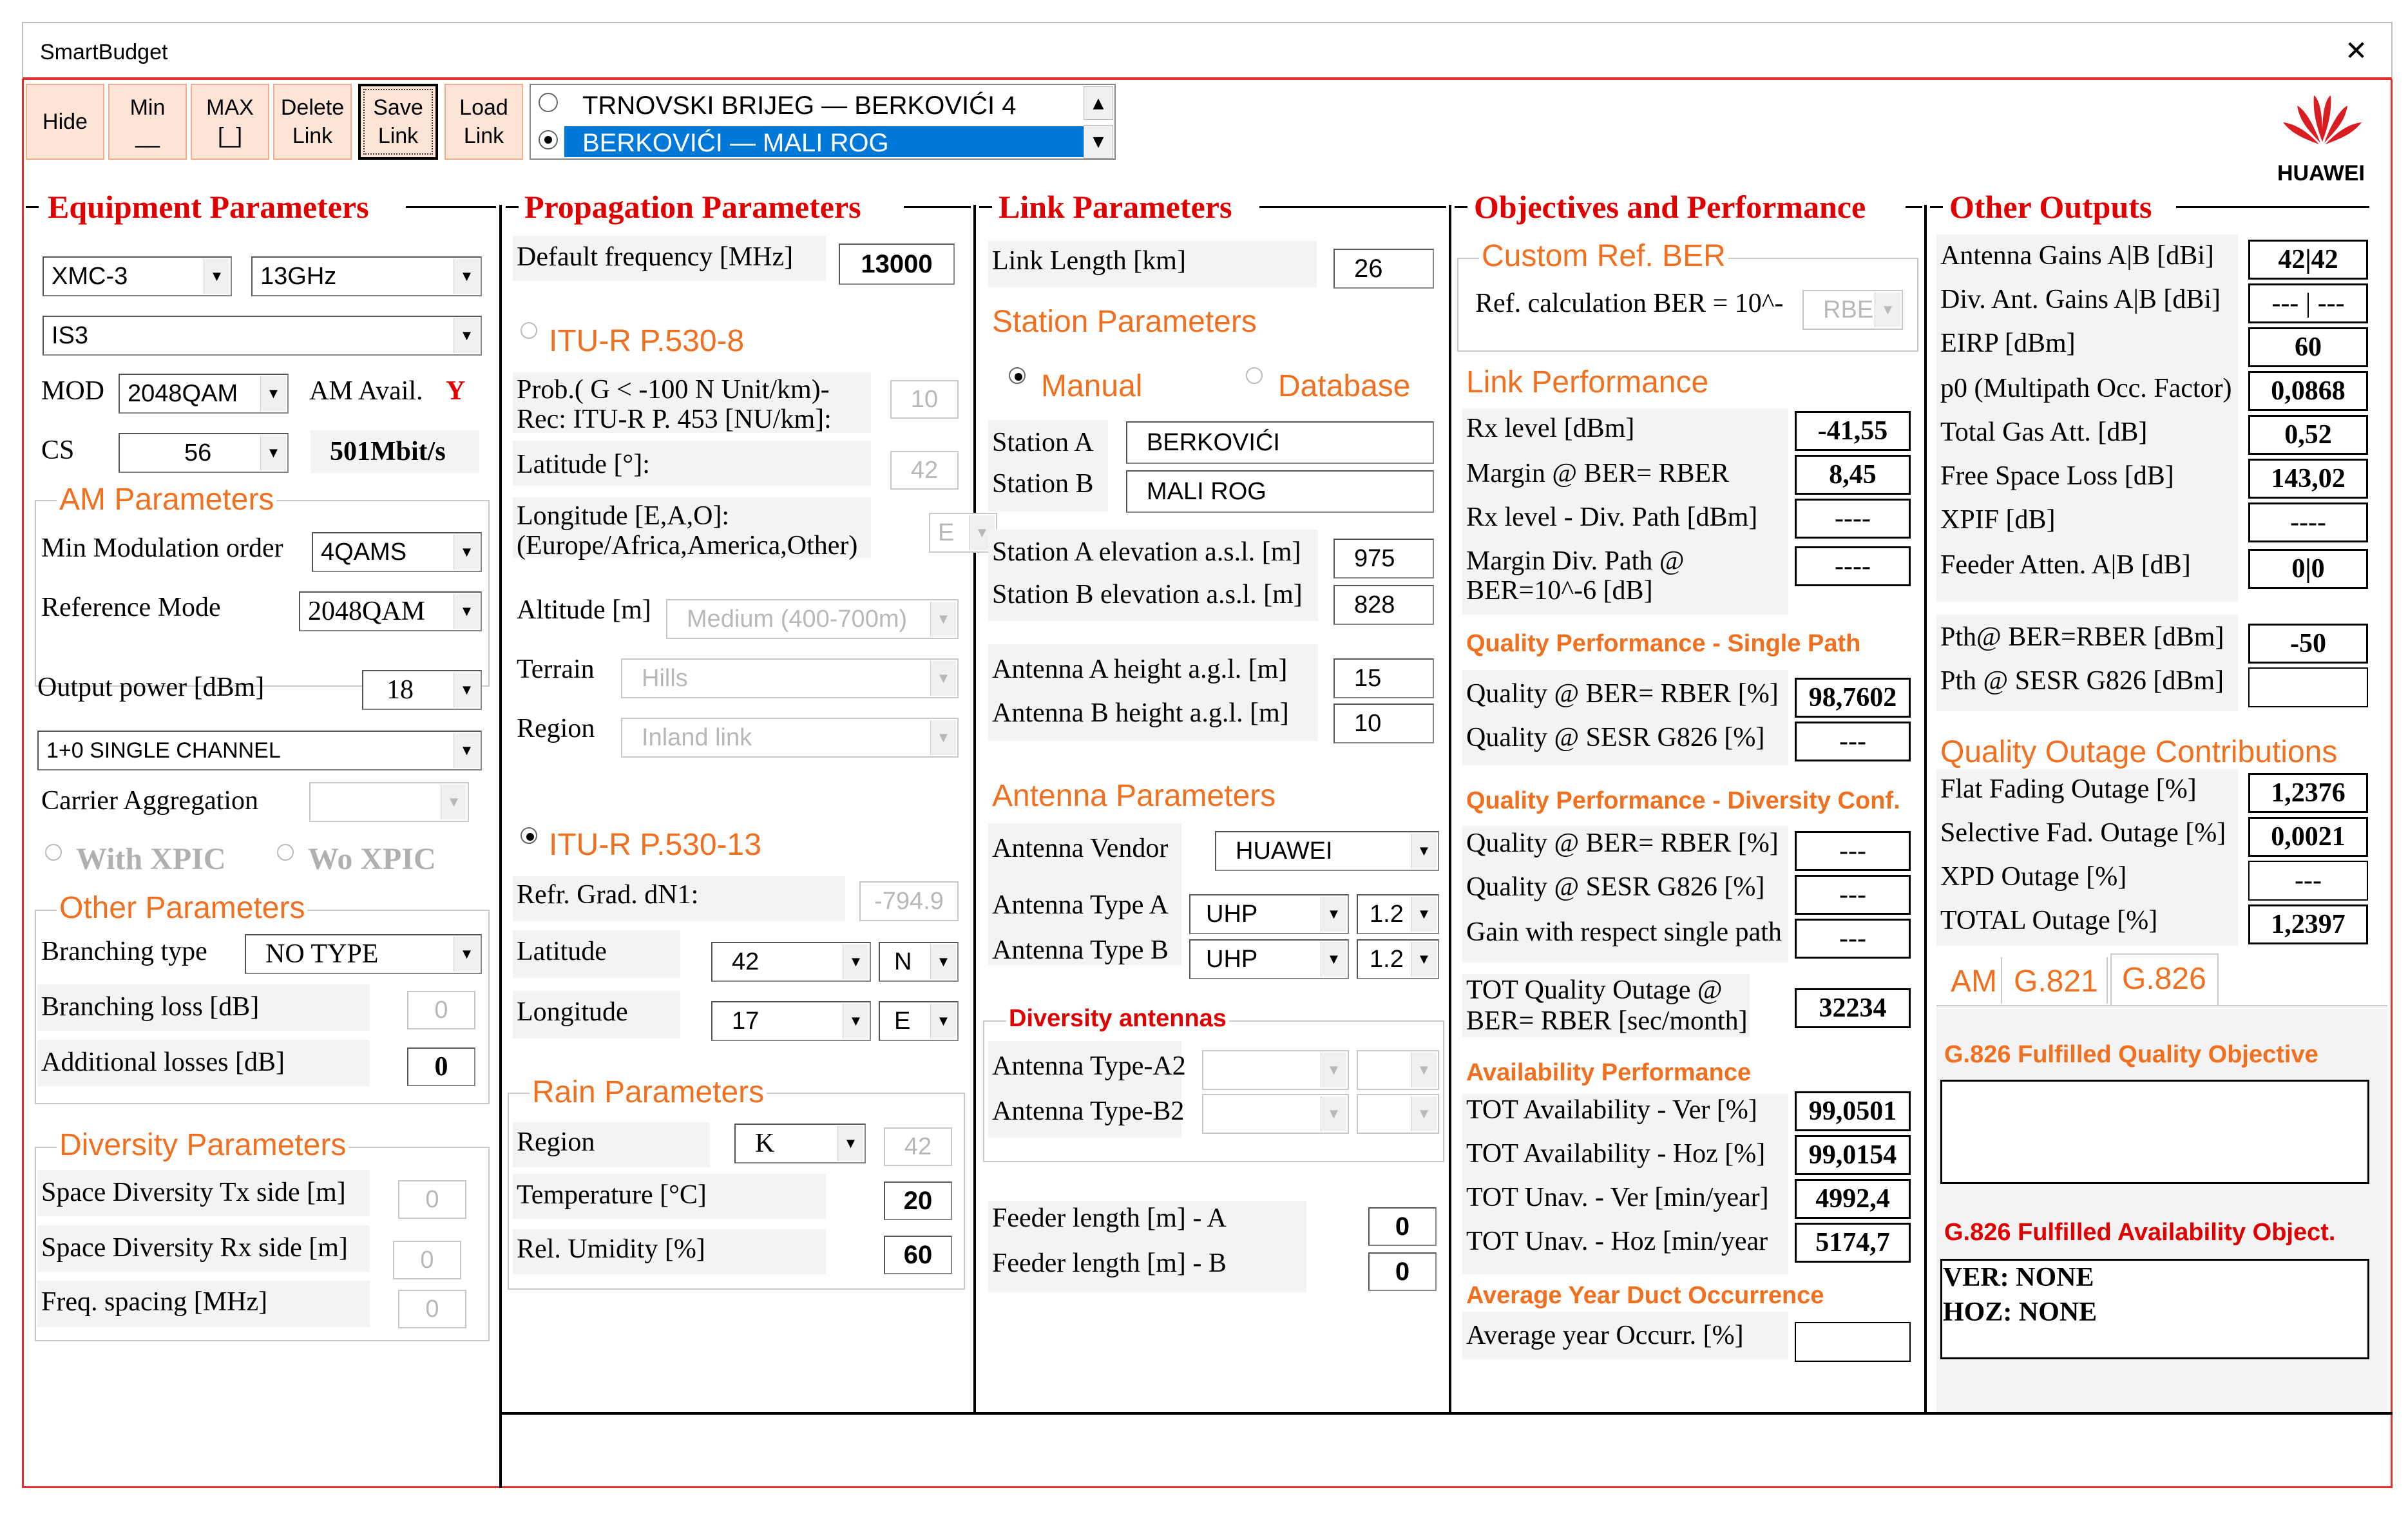  What do you see at coordinates (529, 835) in the screenshot?
I see `itu13-radio` at bounding box center [529, 835].